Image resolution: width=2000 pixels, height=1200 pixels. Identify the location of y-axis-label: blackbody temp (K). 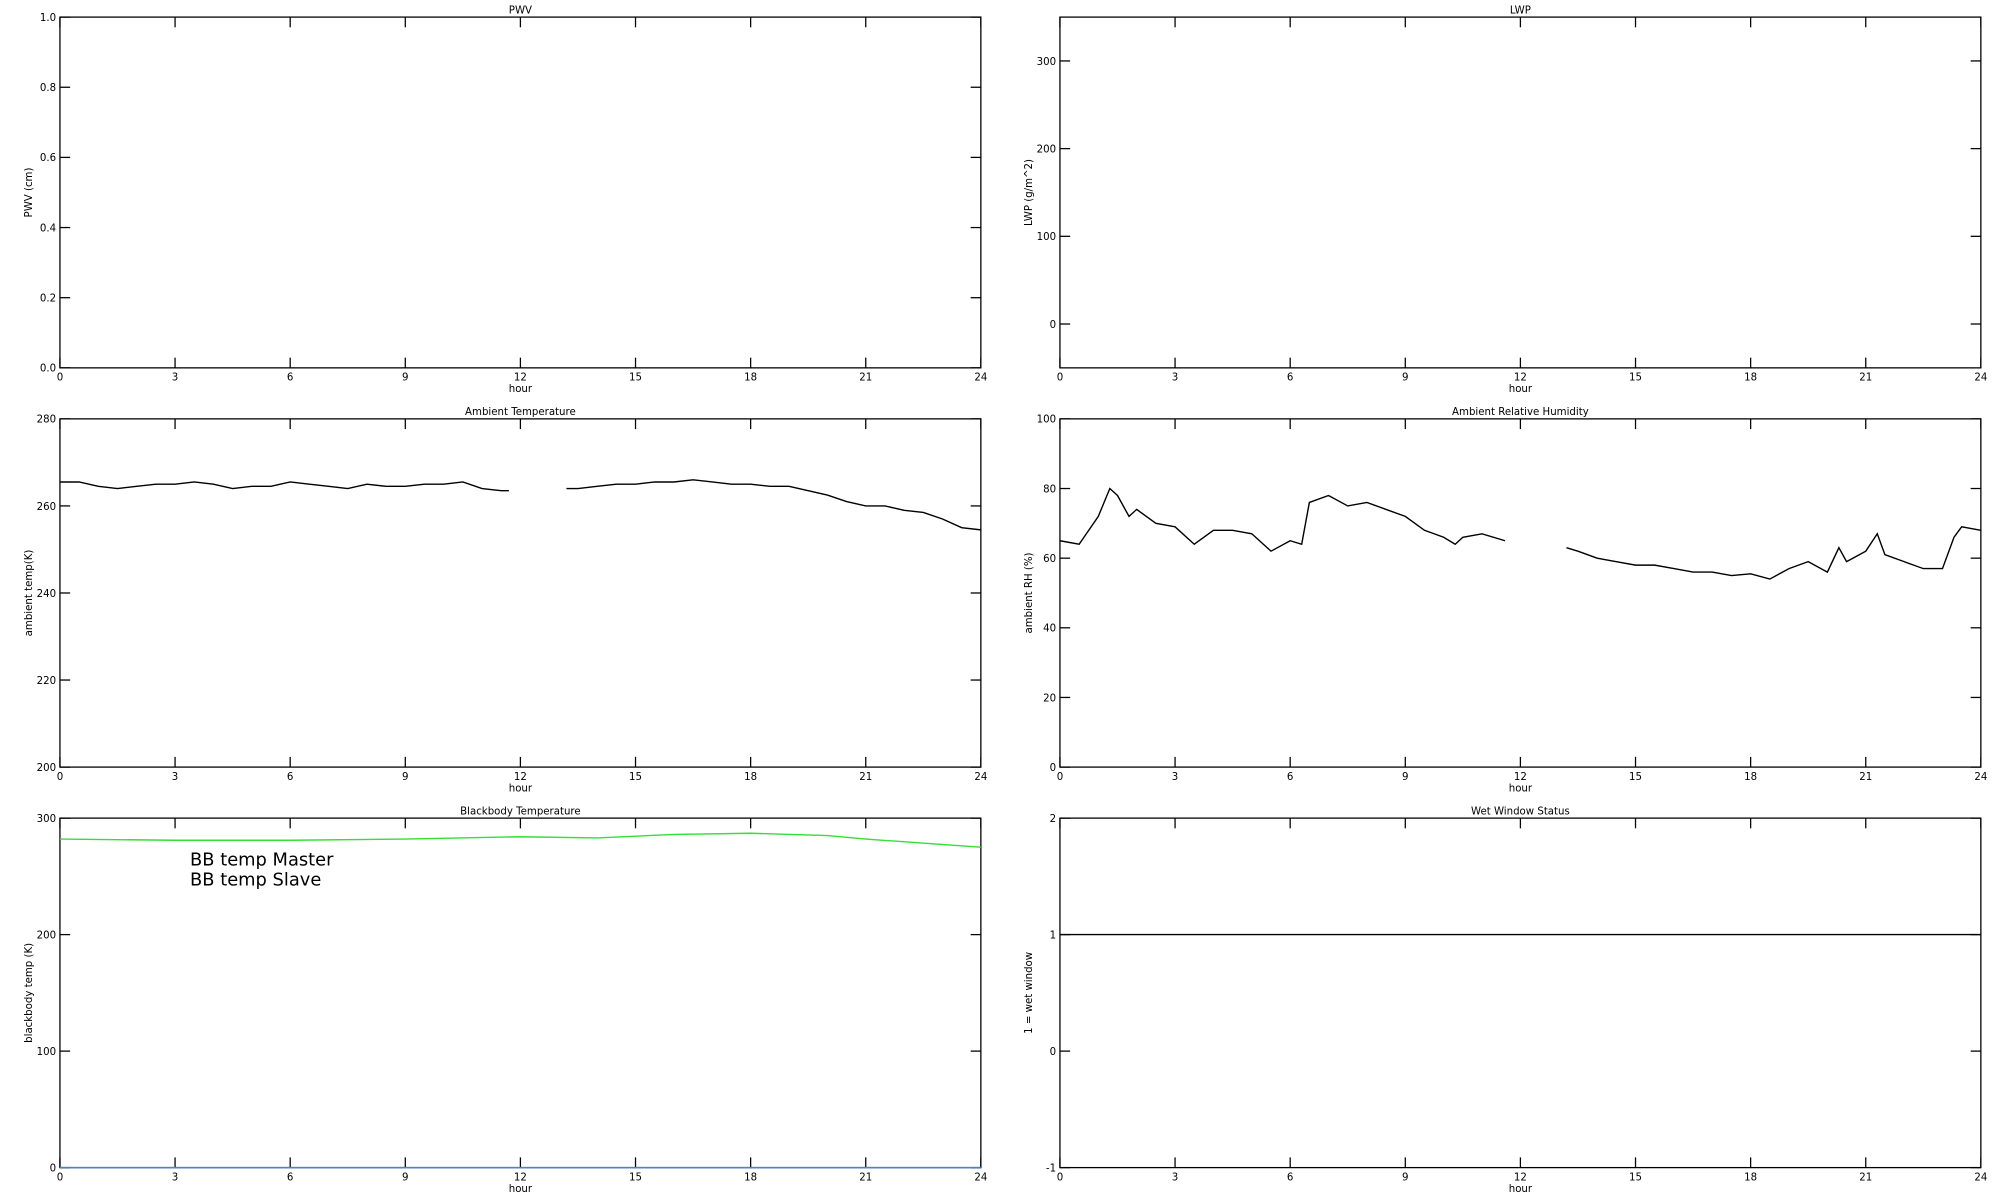
(29, 993).